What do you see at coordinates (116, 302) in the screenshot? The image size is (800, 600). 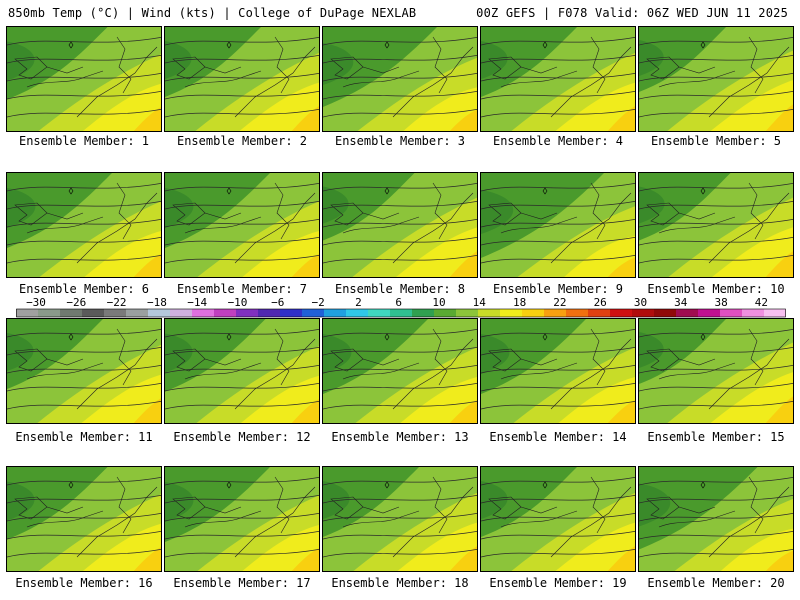 I see `colorbar-tick-label: −22` at bounding box center [116, 302].